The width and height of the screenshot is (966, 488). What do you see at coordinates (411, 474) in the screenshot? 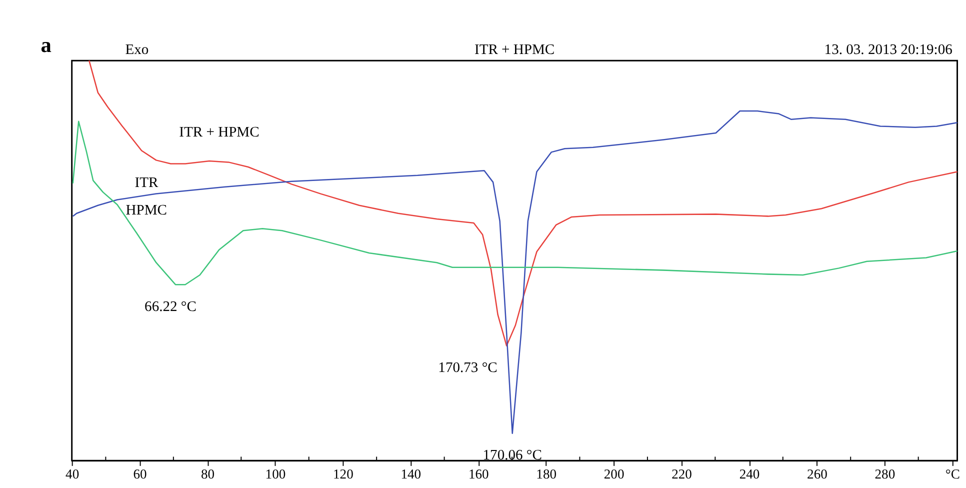
I see `x-tick-label: 140` at bounding box center [411, 474].